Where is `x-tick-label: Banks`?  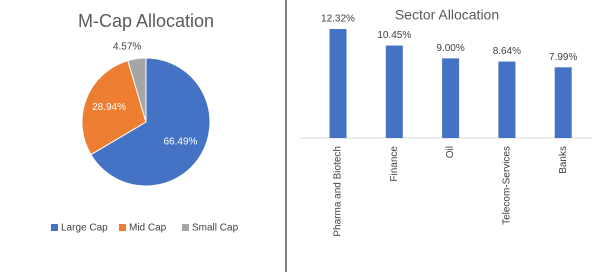 x-tick-label: Banks is located at coordinates (563, 160).